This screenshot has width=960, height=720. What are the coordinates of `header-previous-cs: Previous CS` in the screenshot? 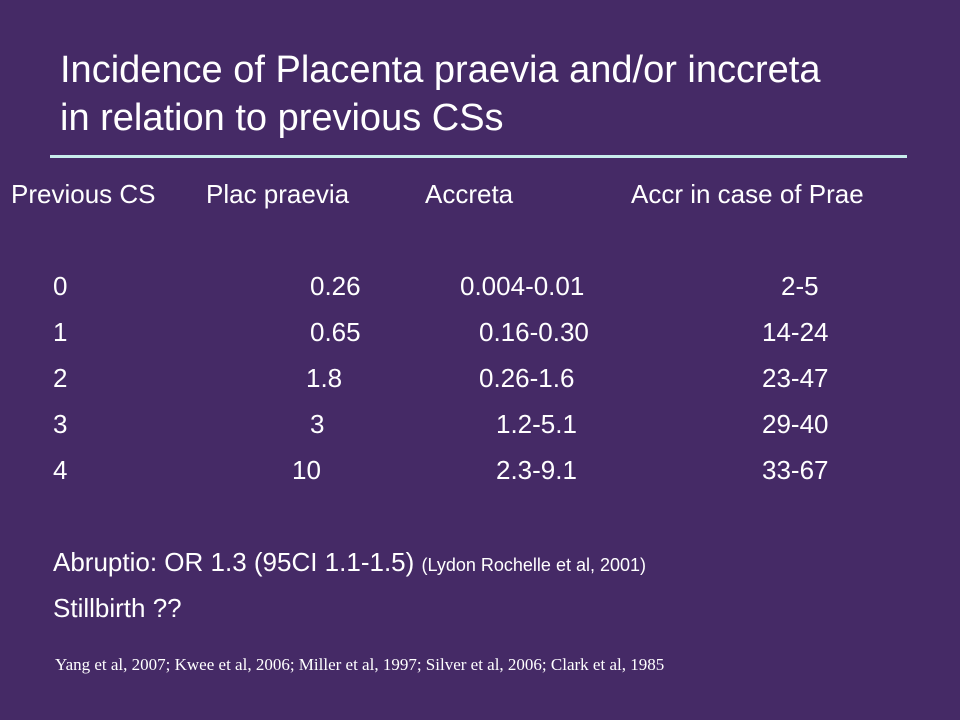 It's located at (83, 194).